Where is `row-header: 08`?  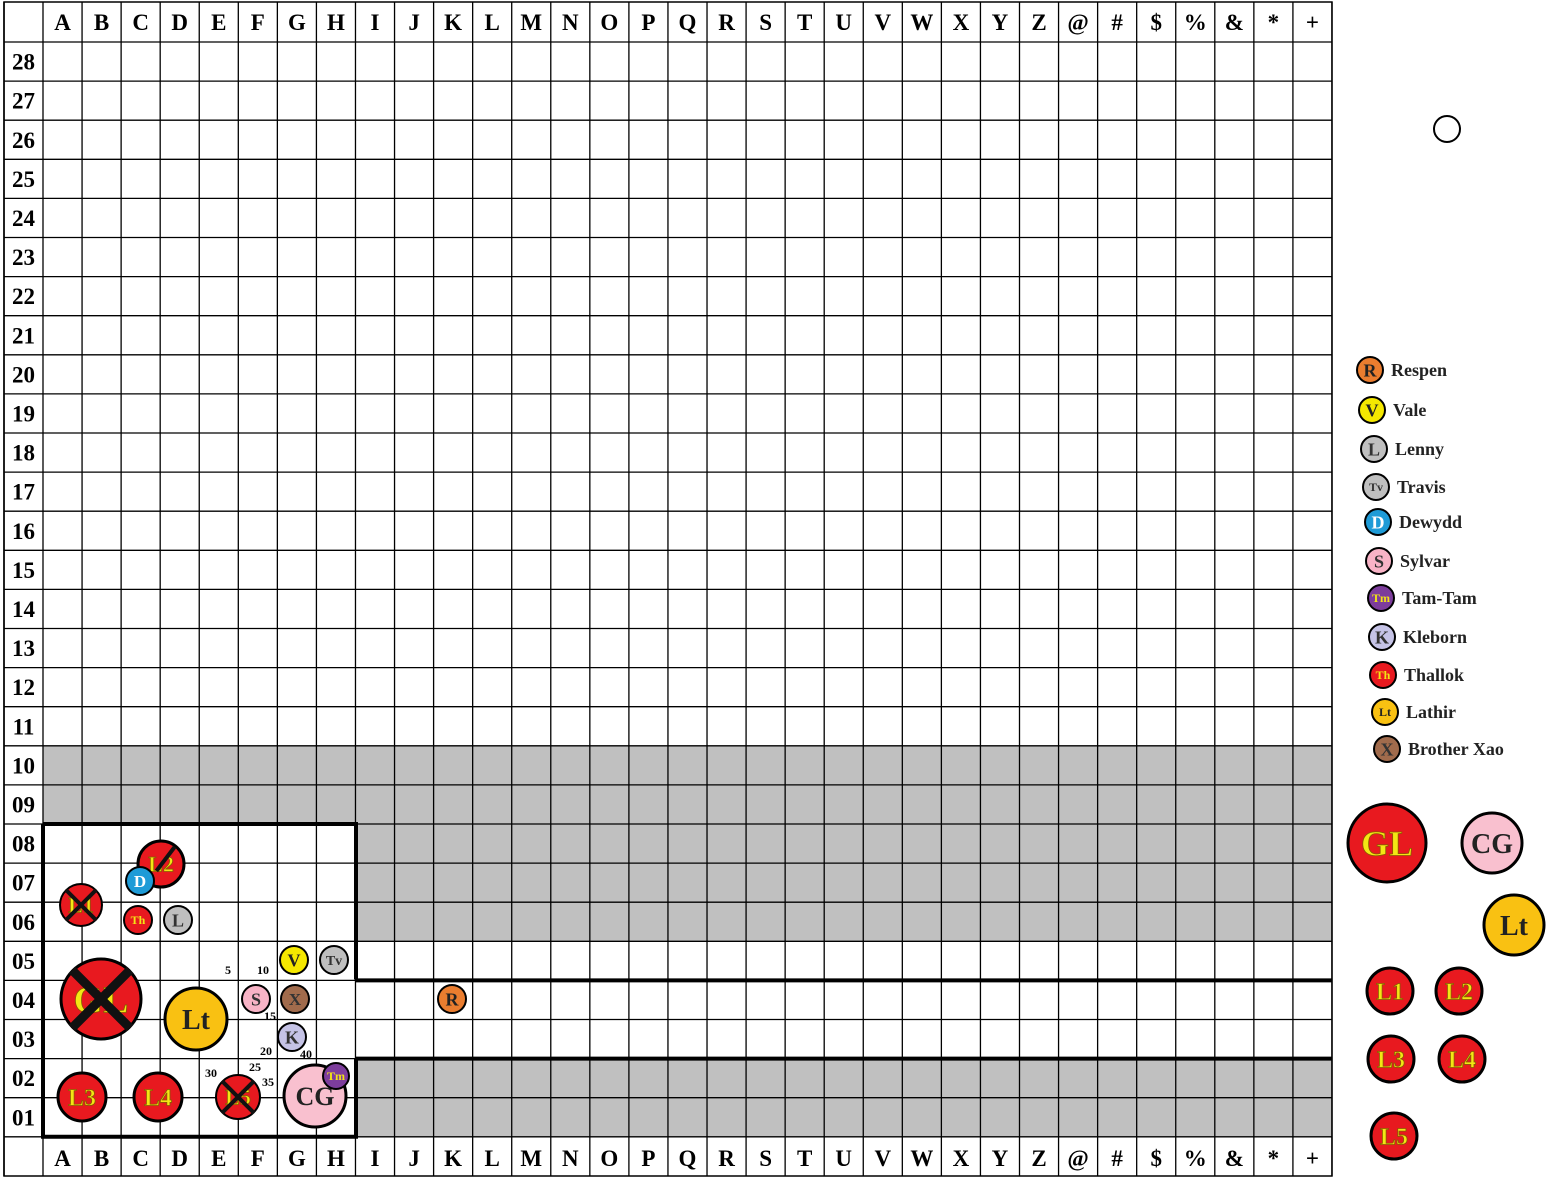
row-header: 08 is located at coordinates (23, 844).